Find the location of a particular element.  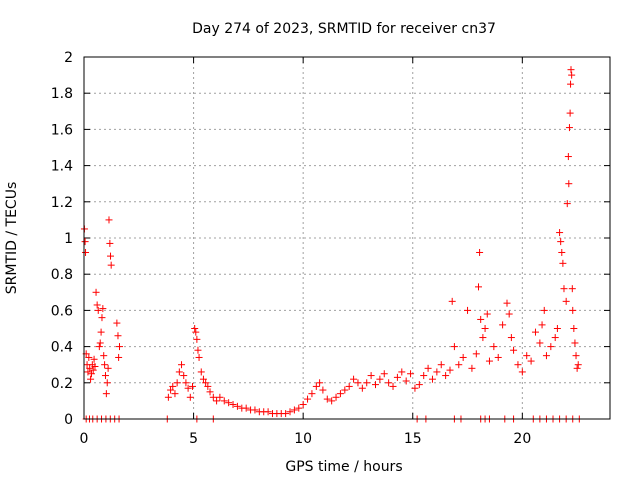

x-tick-label: 15 is located at coordinates (413, 439).